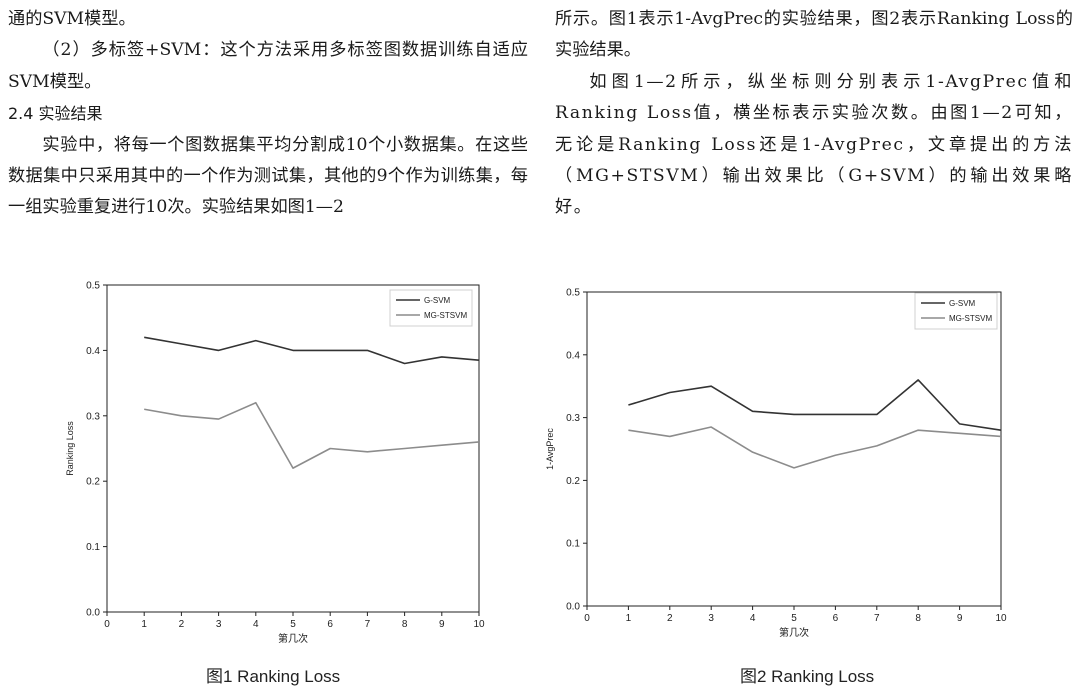  What do you see at coordinates (268, 66) in the screenshot?
I see `paragraph-multilabel-svm: （2）多标签+SVM：这个方法采用多标签图数据训练自适应SVM模型。` at bounding box center [268, 66].